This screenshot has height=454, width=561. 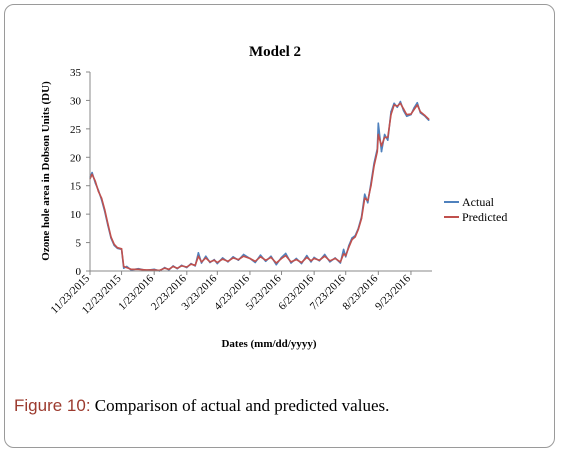 I want to click on x-tick-label: 9/23/2016, so click(x=393, y=292).